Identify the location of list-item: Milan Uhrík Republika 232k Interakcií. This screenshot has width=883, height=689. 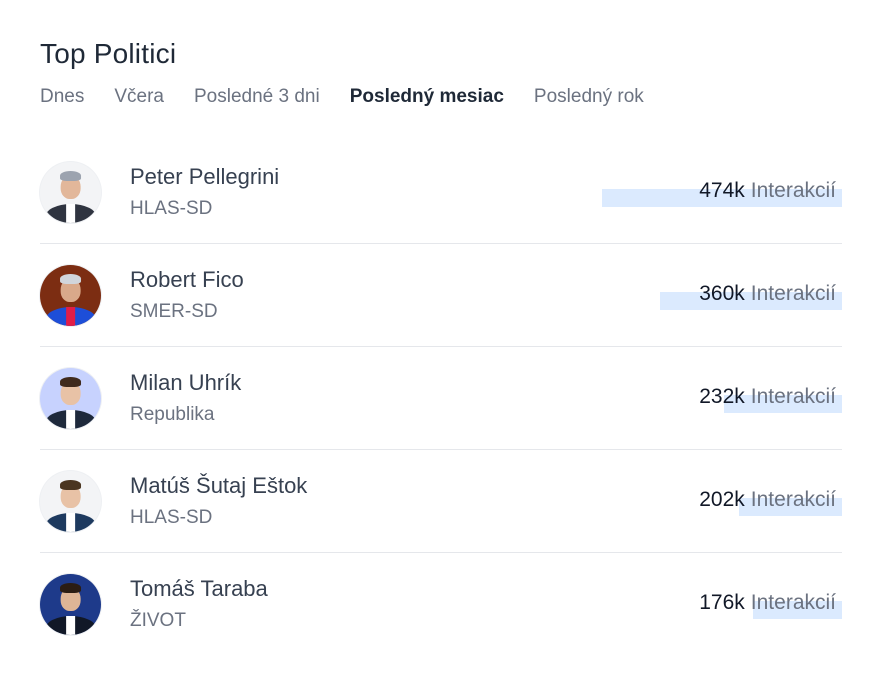
(441, 398).